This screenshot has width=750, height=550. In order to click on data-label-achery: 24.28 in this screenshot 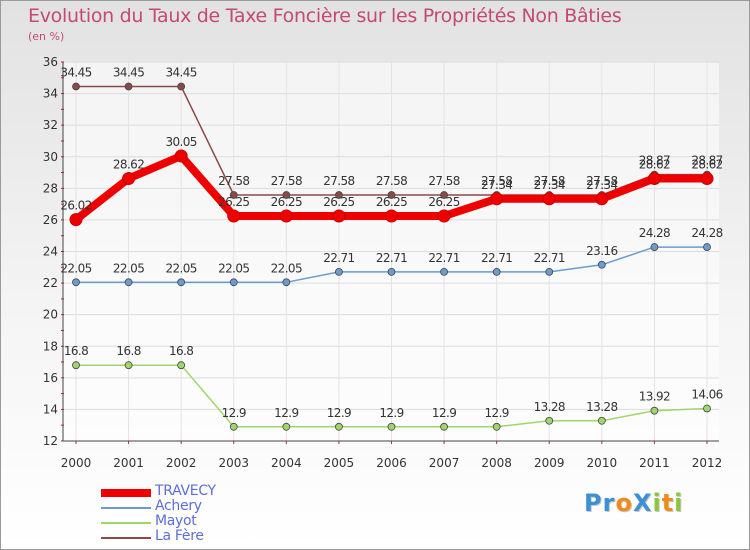, I will do `click(654, 233)`.